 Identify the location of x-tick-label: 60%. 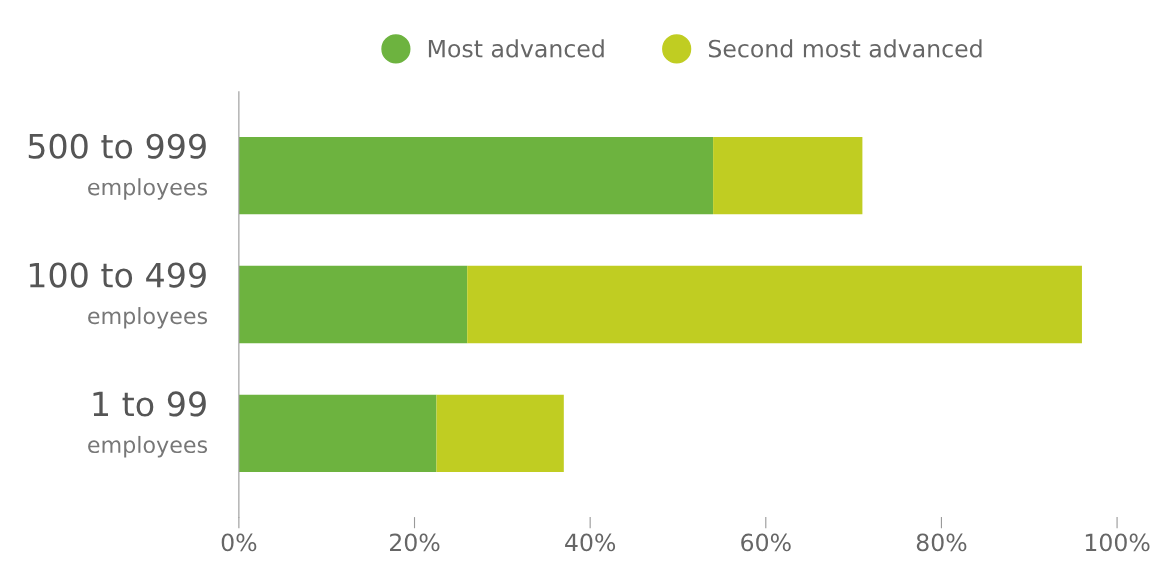
(766, 542).